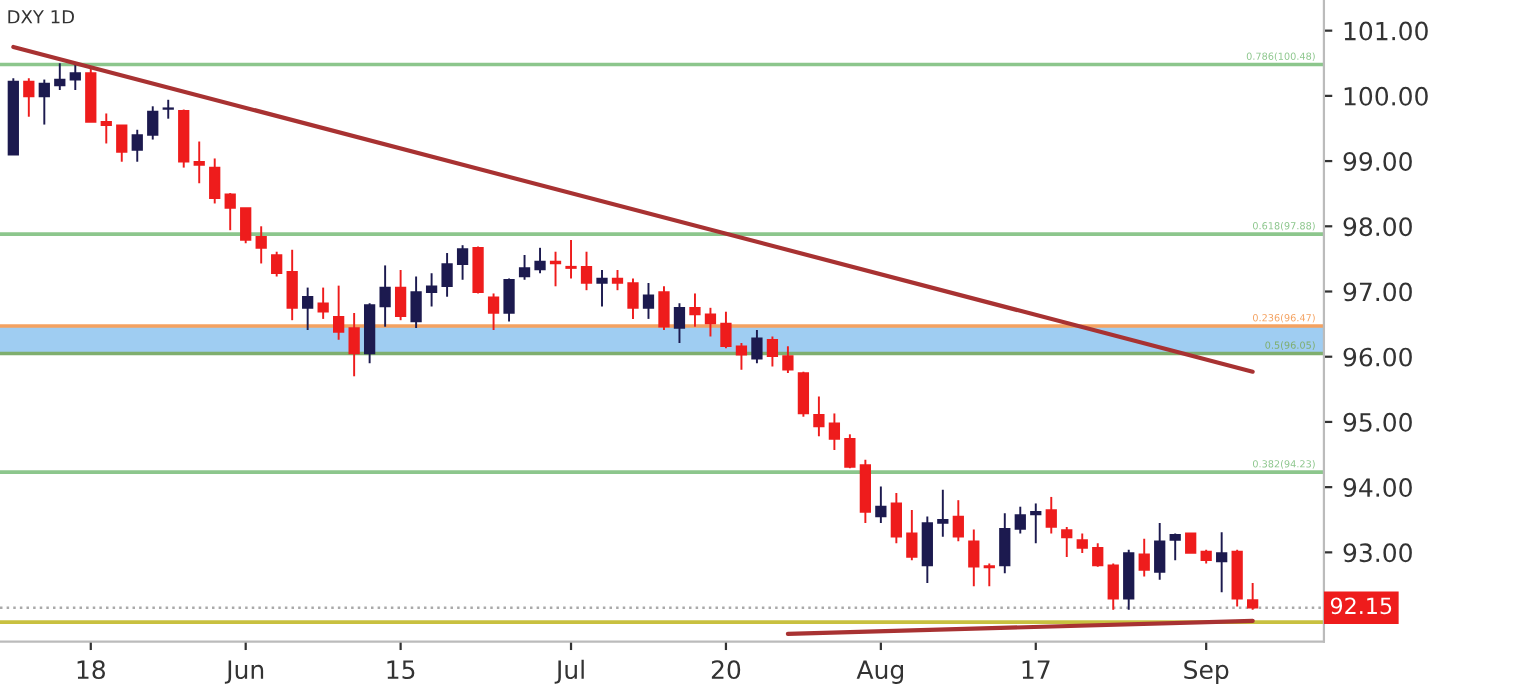 The image size is (1520, 690). I want to click on x-tick-label: Aug, so click(879, 672).